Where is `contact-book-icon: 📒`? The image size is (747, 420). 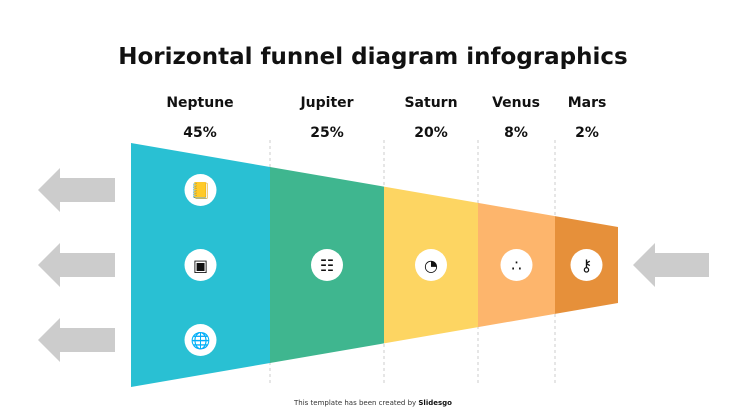
contact-book-icon: 📒 is located at coordinates (200, 190).